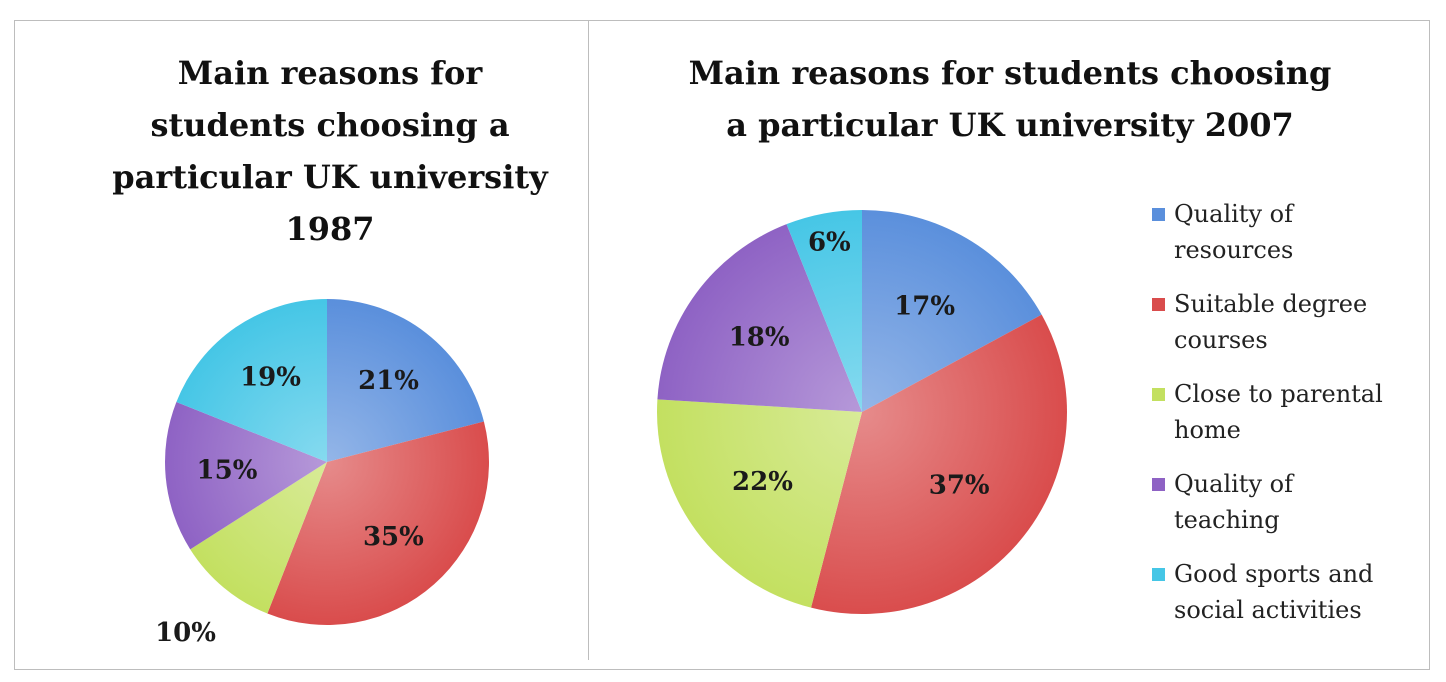 The width and height of the screenshot is (1446, 682). Describe the element at coordinates (1010, 125) in the screenshot. I see `chart-2007-title-line: a particular UK university 2007` at that location.